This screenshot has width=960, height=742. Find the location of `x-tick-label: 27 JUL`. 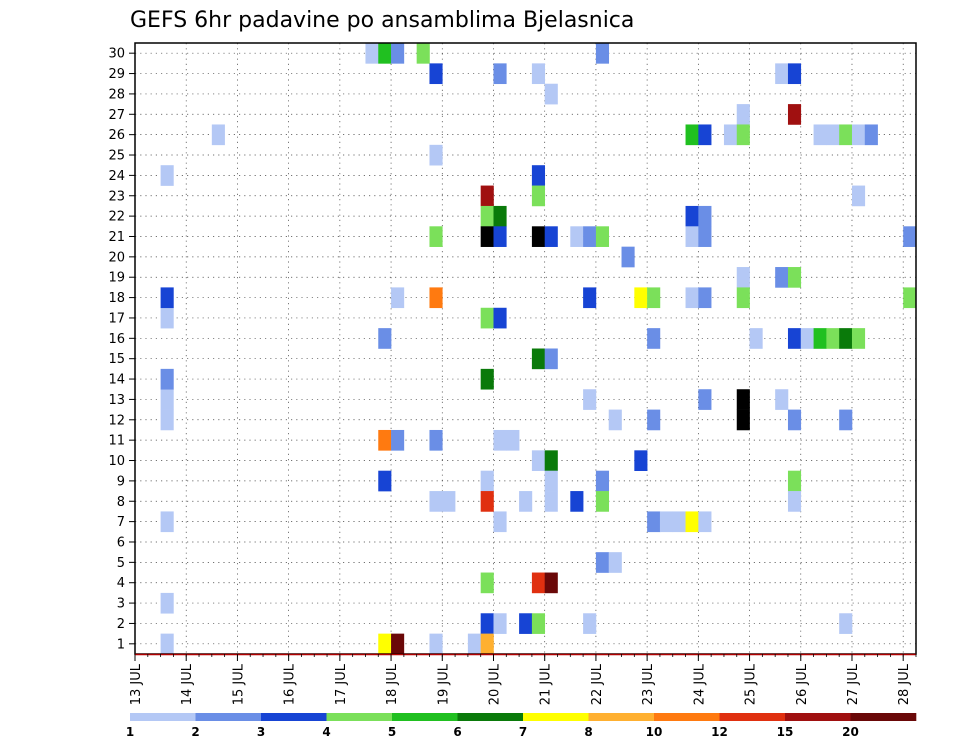

x-tick-label: 27 JUL is located at coordinates (853, 684).